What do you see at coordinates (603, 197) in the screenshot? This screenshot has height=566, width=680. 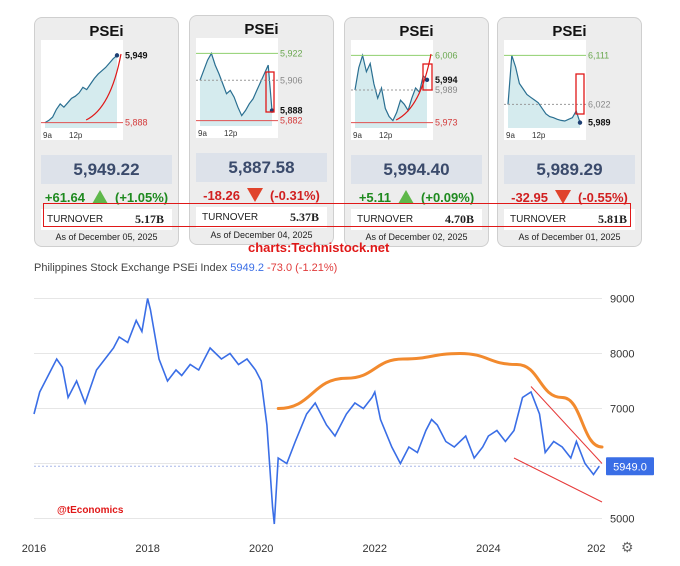 I see `card-change-pct: (-0.55%)` at bounding box center [603, 197].